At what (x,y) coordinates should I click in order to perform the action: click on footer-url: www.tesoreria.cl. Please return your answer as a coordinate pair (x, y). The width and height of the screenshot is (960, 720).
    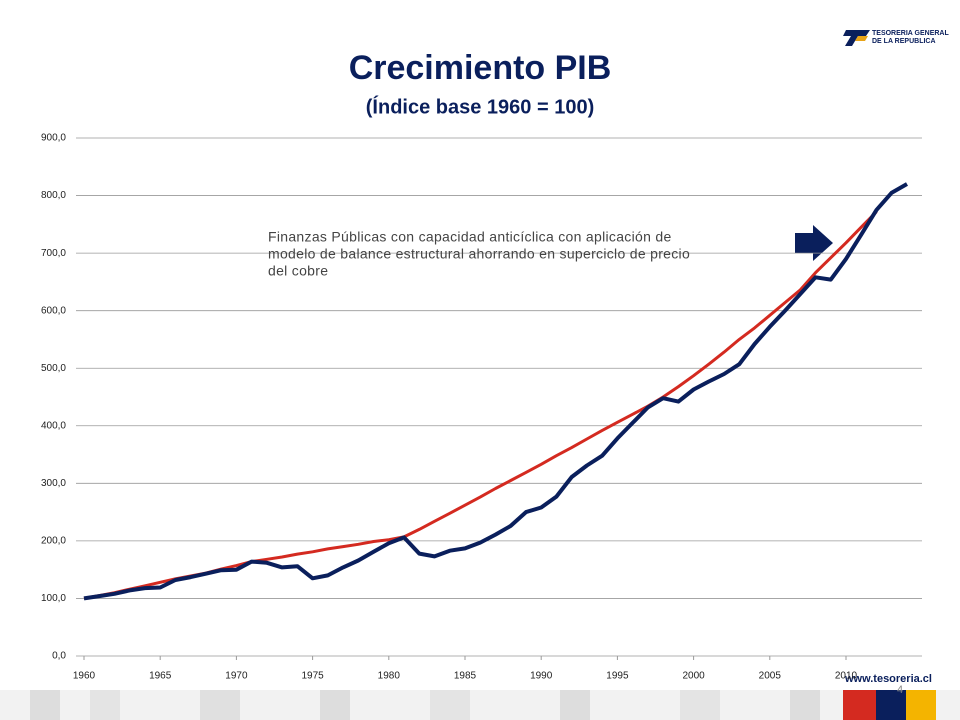
    Looking at the image, I should click on (888, 679).